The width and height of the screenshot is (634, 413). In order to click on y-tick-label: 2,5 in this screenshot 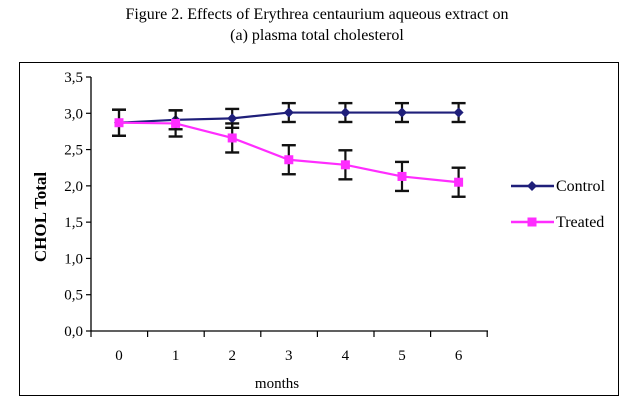, I will do `click(73, 151)`.